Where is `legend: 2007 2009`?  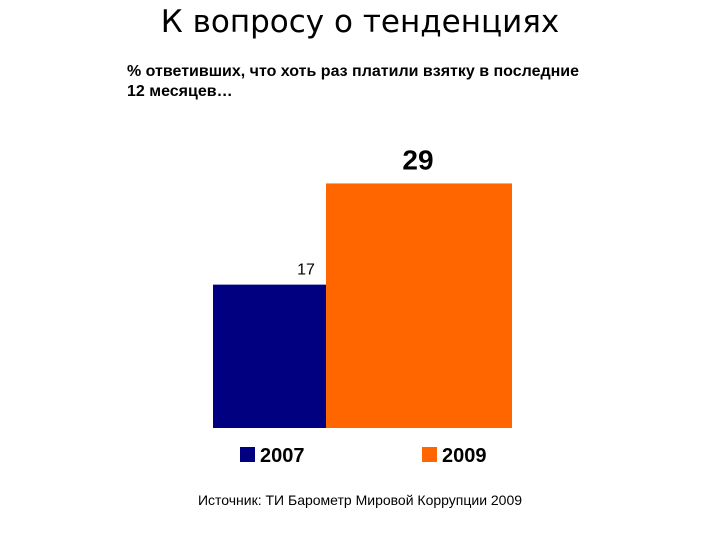 legend: 2007 2009 is located at coordinates (363, 456).